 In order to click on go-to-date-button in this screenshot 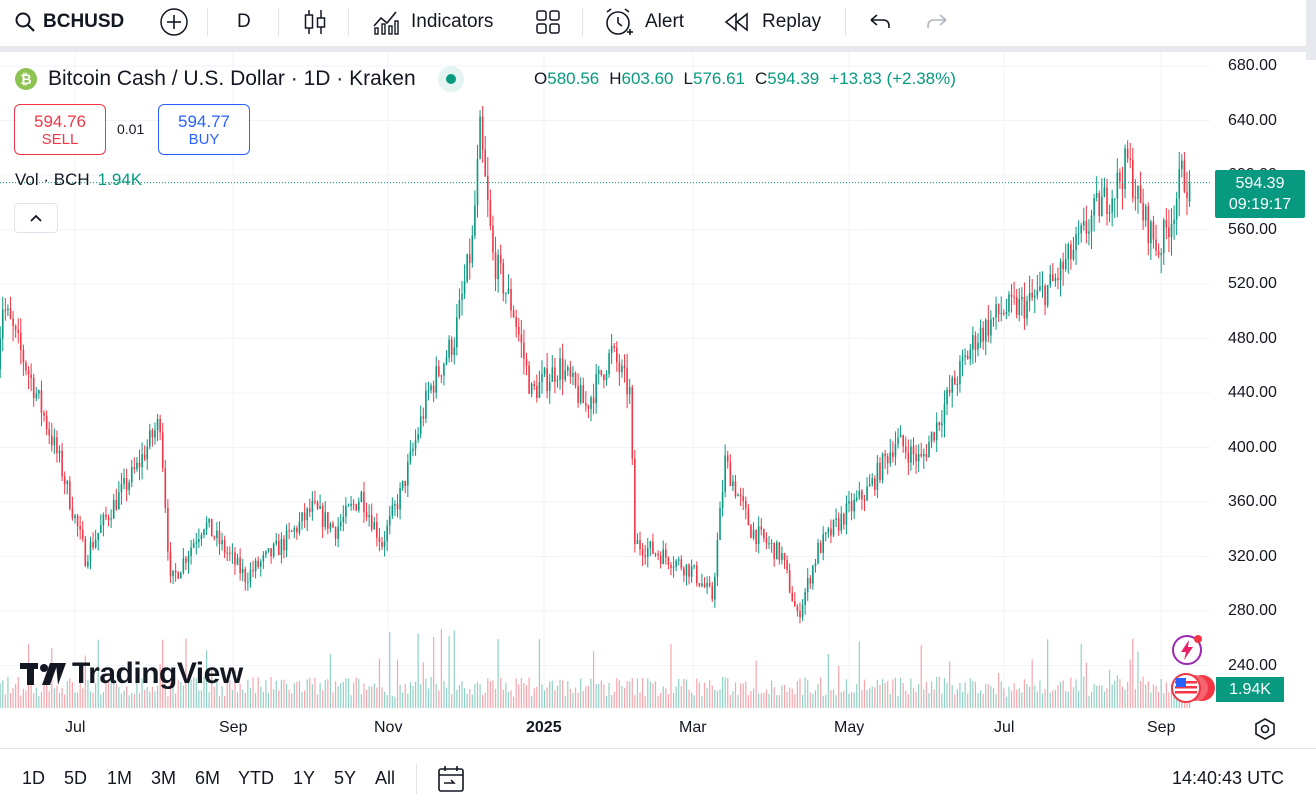, I will do `click(451, 779)`.